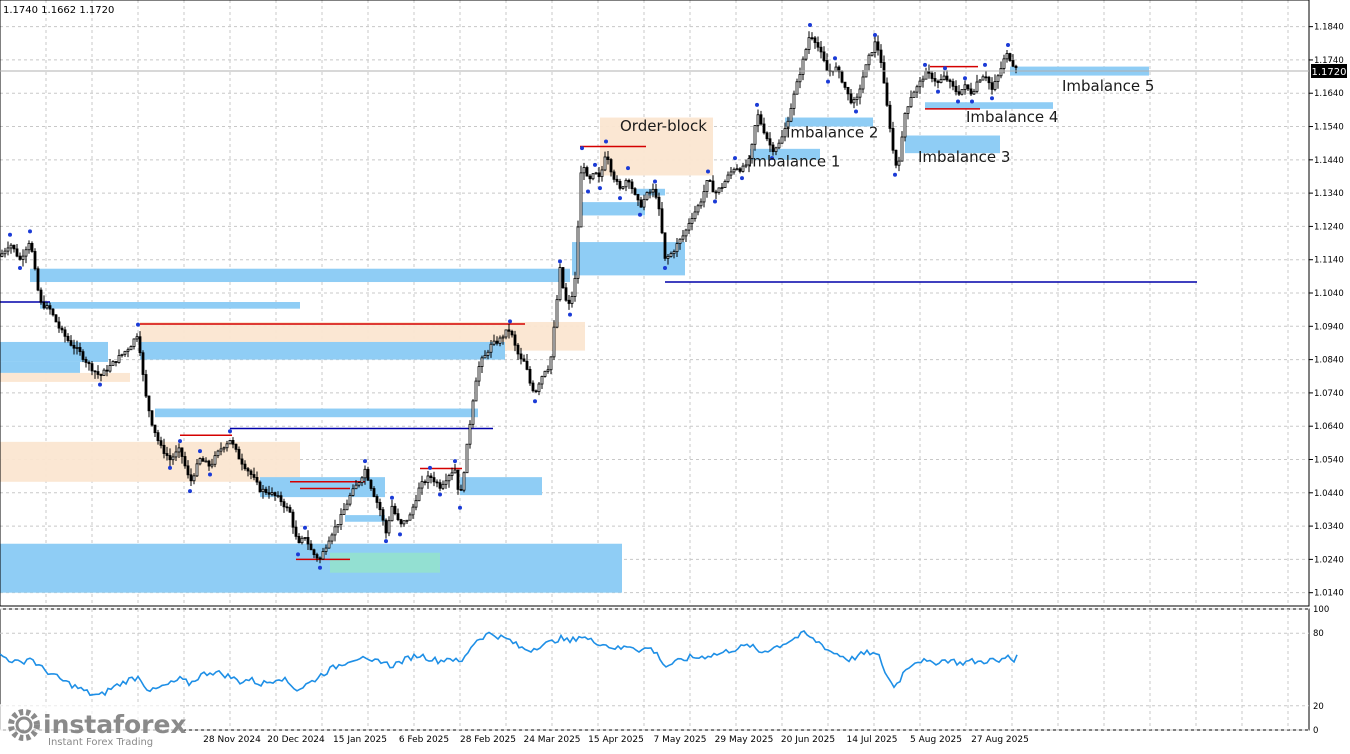  What do you see at coordinates (616, 740) in the screenshot?
I see `time-tick-label: 15 Apr 2025` at bounding box center [616, 740].